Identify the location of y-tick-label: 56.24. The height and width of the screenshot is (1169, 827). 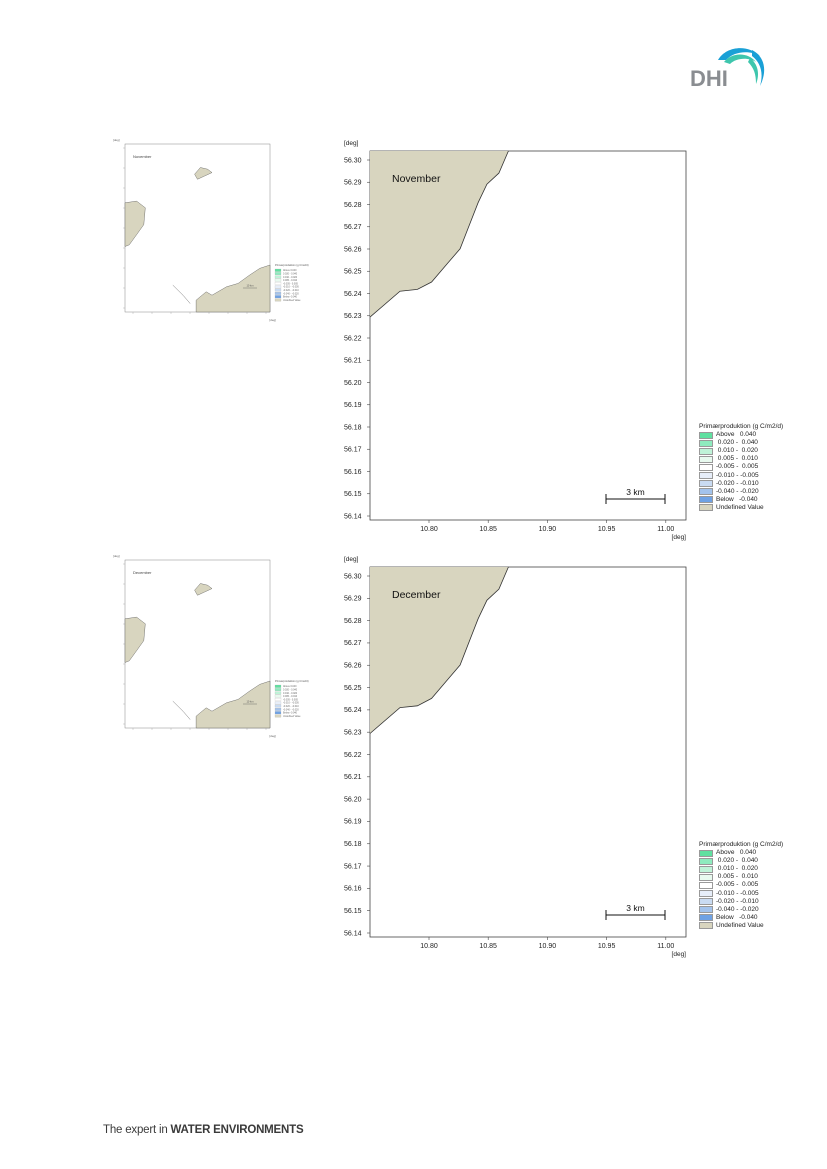
(353, 294).